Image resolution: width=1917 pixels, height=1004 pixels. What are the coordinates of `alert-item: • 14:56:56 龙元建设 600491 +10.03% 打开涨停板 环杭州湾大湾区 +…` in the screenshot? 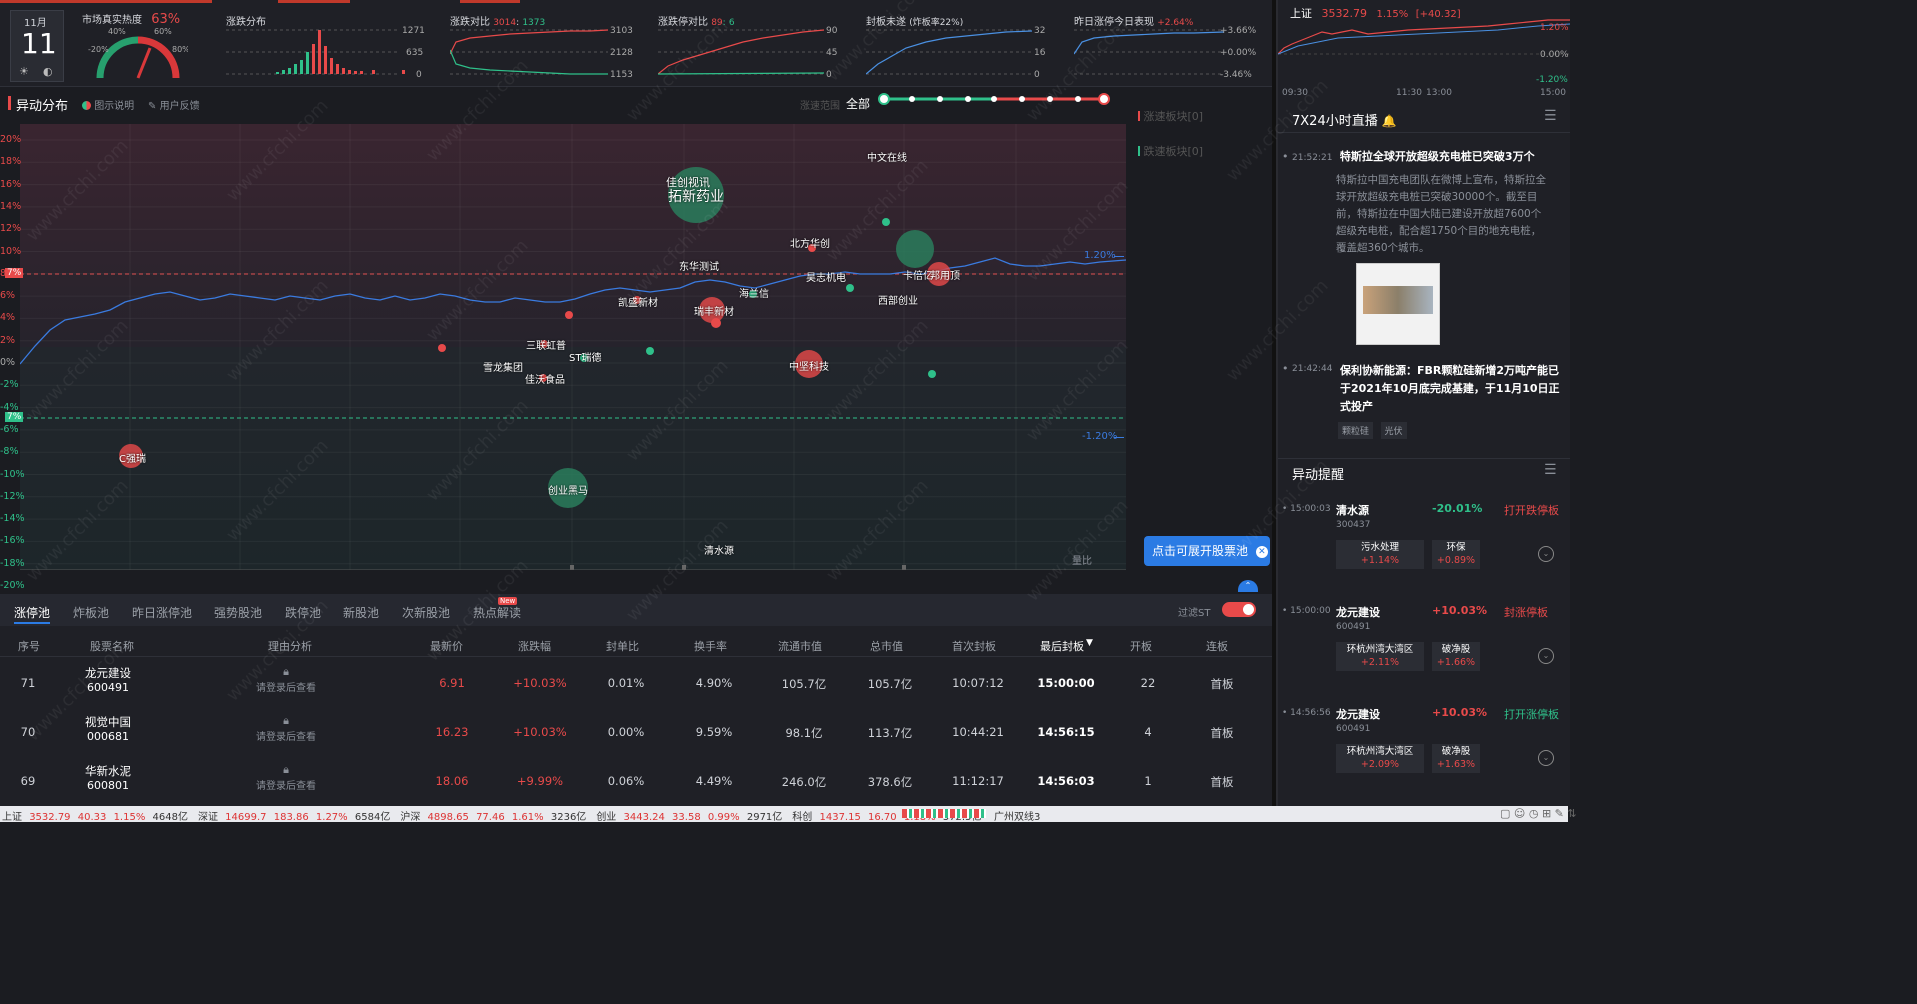 It's located at (1424, 750).